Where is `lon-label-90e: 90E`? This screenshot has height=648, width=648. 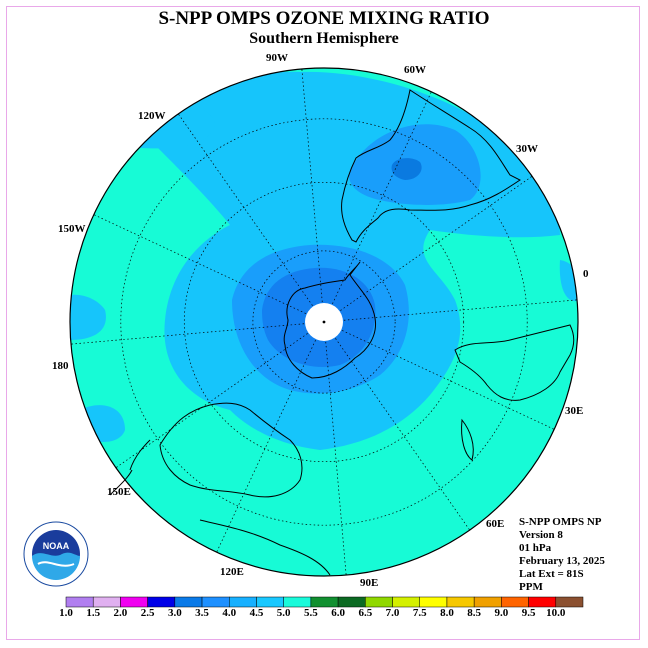 lon-label-90e: 90E is located at coordinates (369, 583).